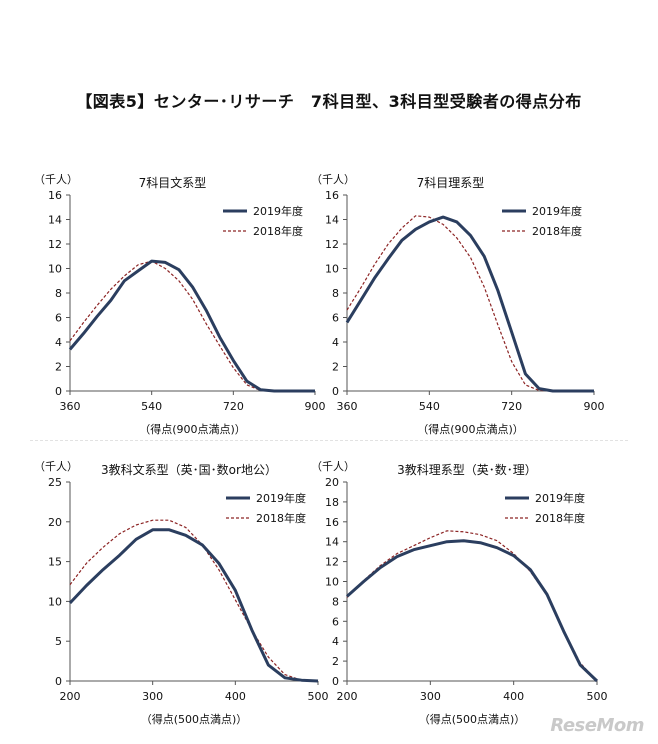 This screenshot has height=744, width=658. Describe the element at coordinates (58, 641) in the screenshot. I see `y-tick-label: 5` at that location.